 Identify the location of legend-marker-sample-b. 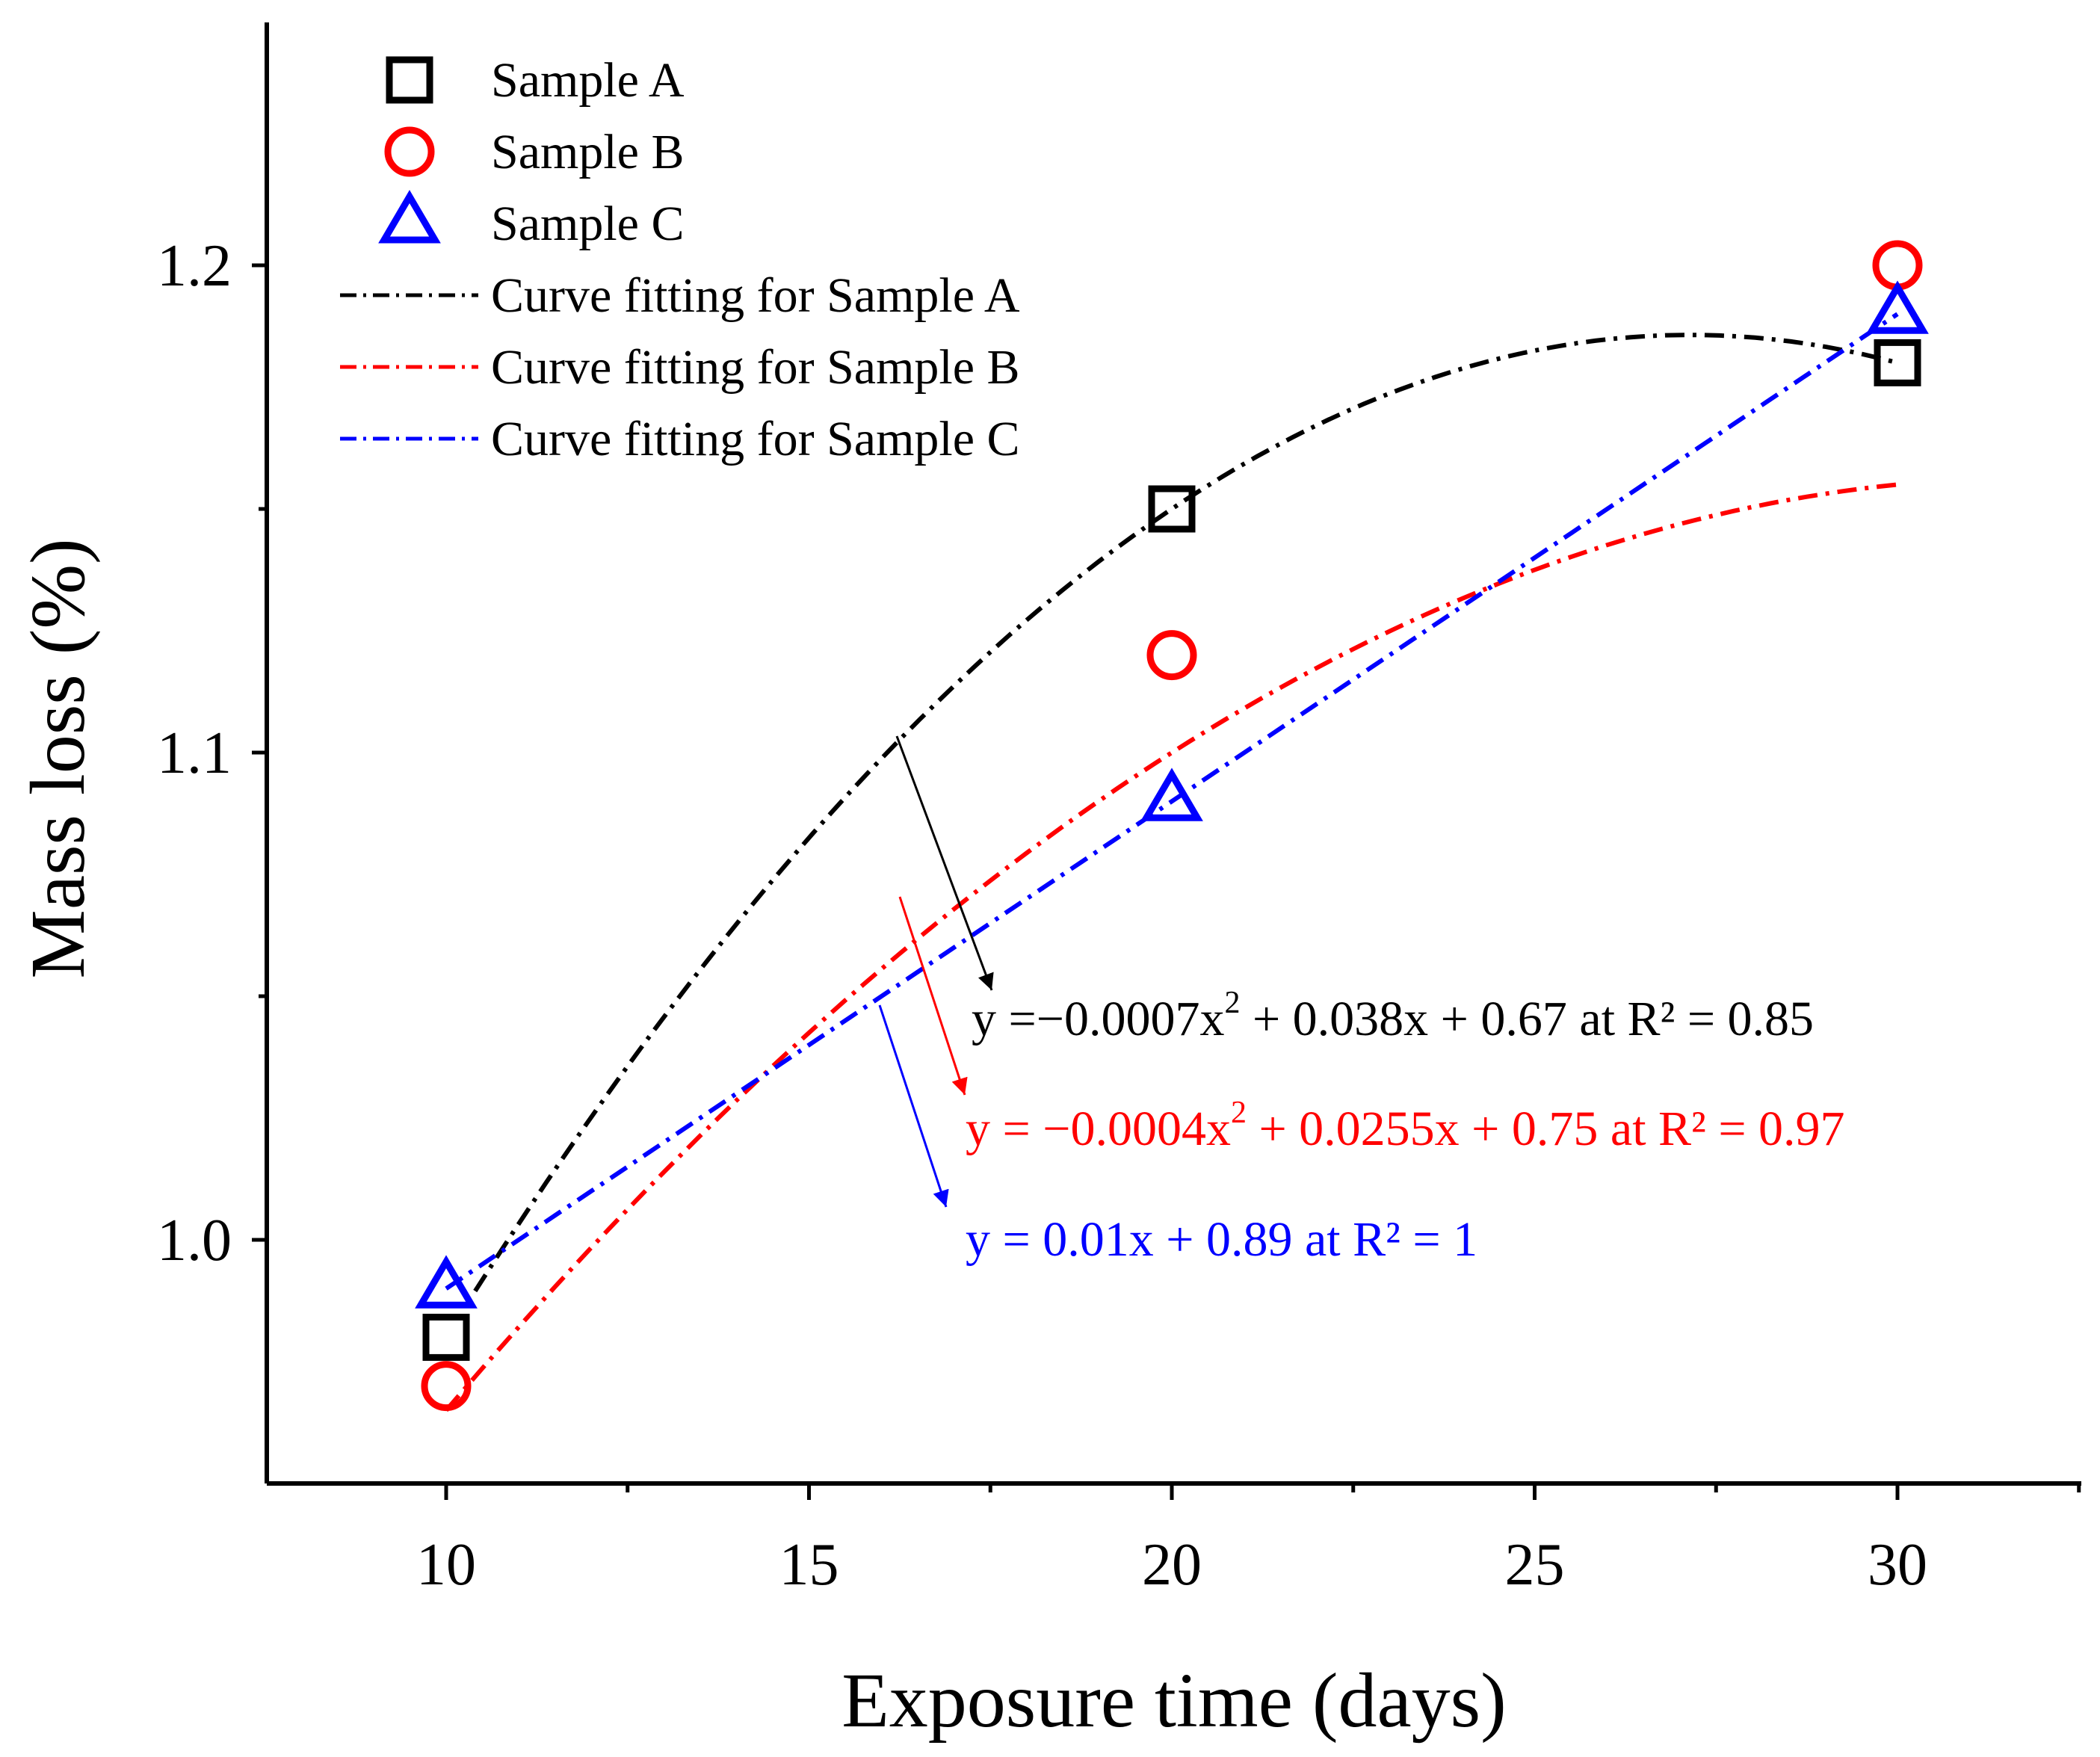
(409, 151).